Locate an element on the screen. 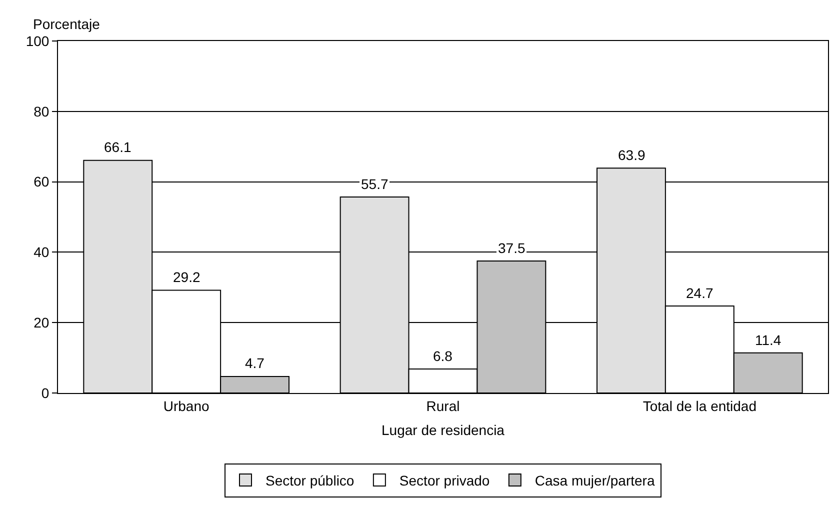 Image resolution: width=836 pixels, height=506 pixels. data-label: 37.5 is located at coordinates (512, 248).